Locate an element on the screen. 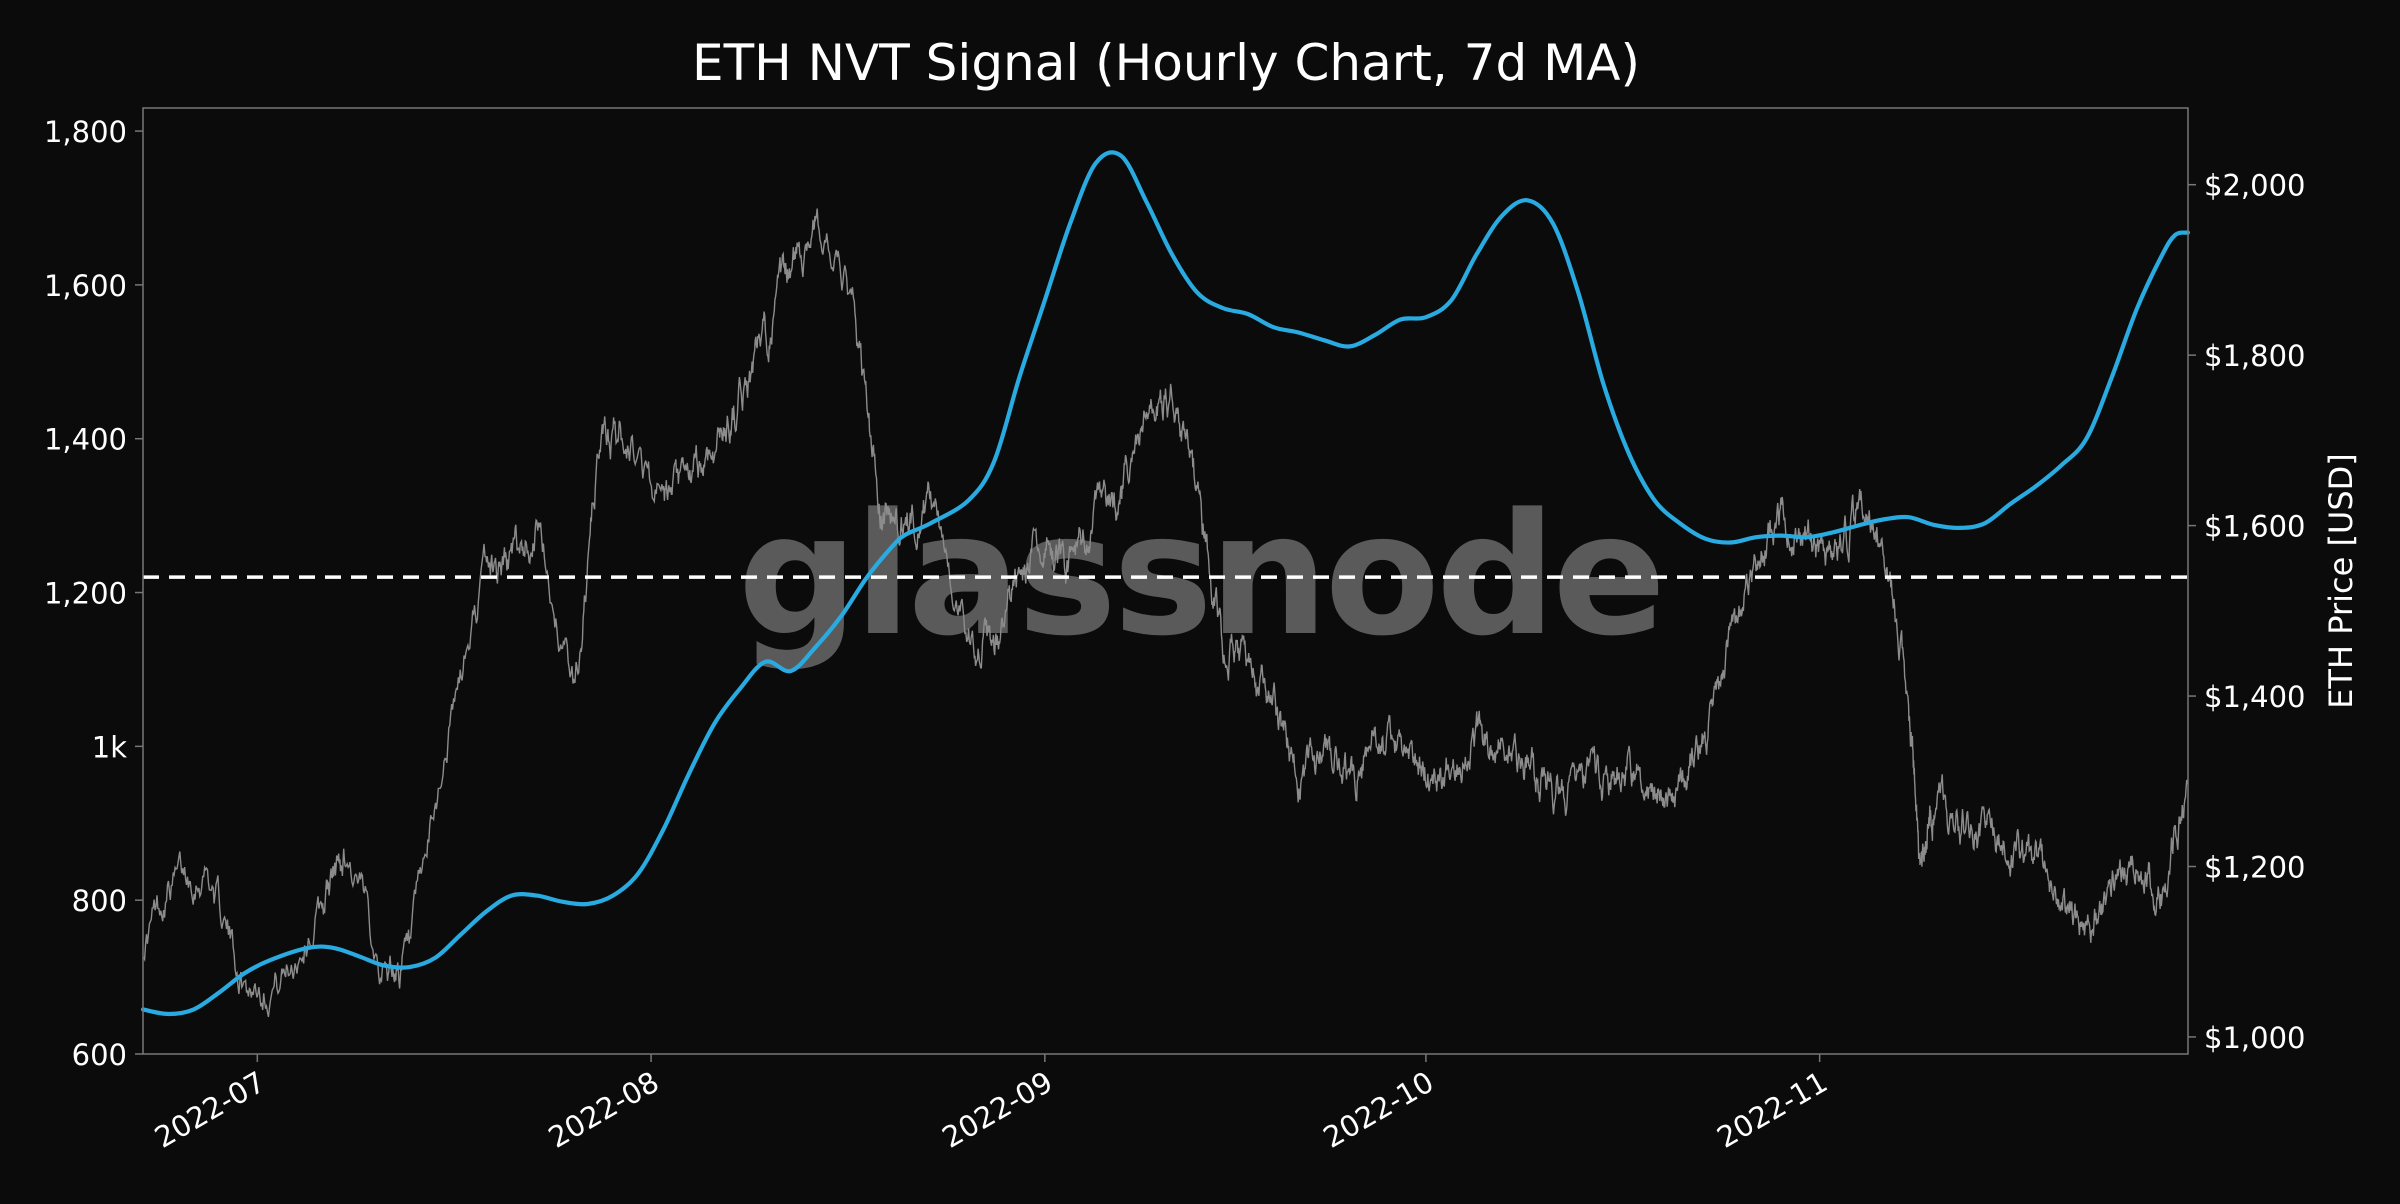  right-tick-label: $1,200 is located at coordinates (2254, 868).